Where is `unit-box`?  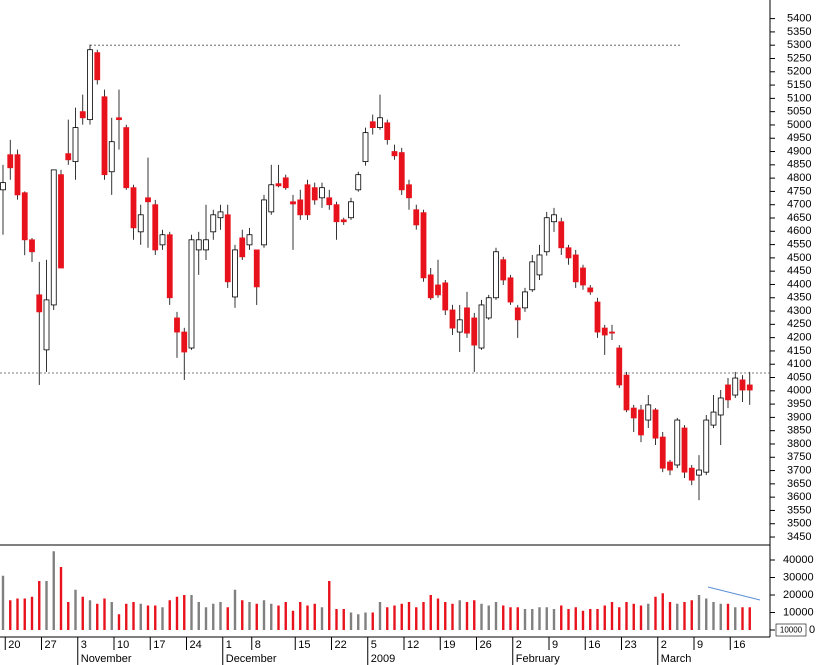 unit-box is located at coordinates (791, 630).